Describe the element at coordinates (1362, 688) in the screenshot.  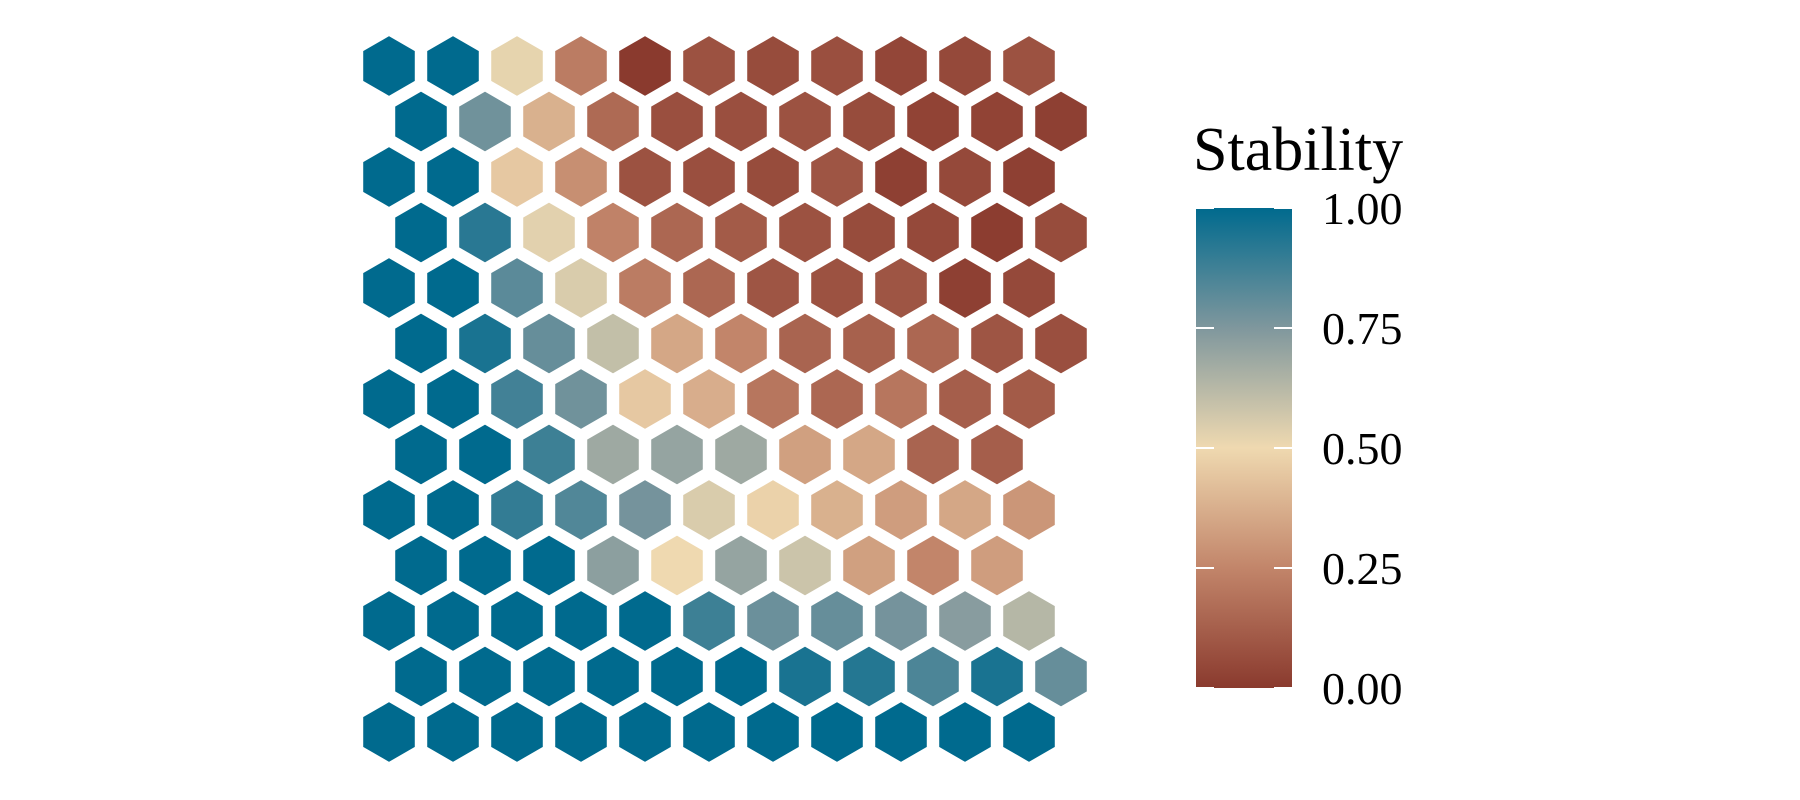
I see `legend-tick-label: 0.00` at that location.